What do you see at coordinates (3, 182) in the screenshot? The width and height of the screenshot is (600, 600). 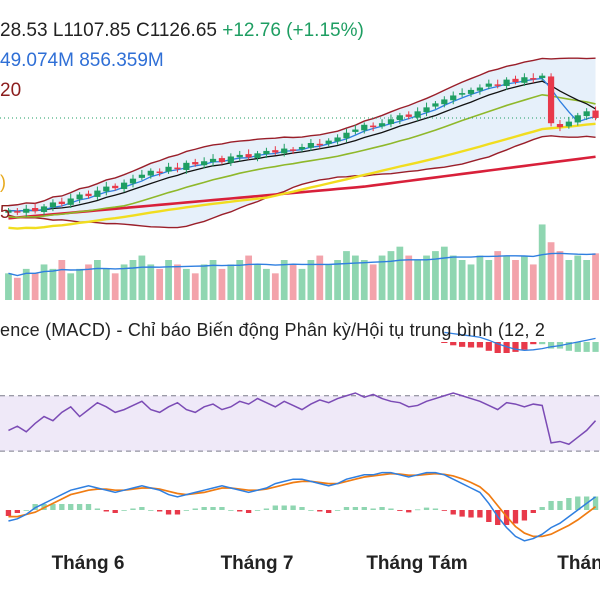 I see `ma50-tag: )` at bounding box center [3, 182].